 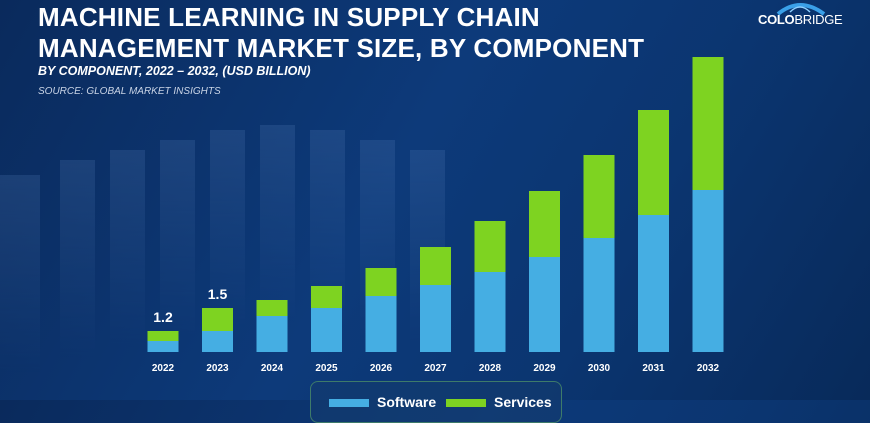 What do you see at coordinates (163, 346) in the screenshot?
I see `bar-software-2022` at bounding box center [163, 346].